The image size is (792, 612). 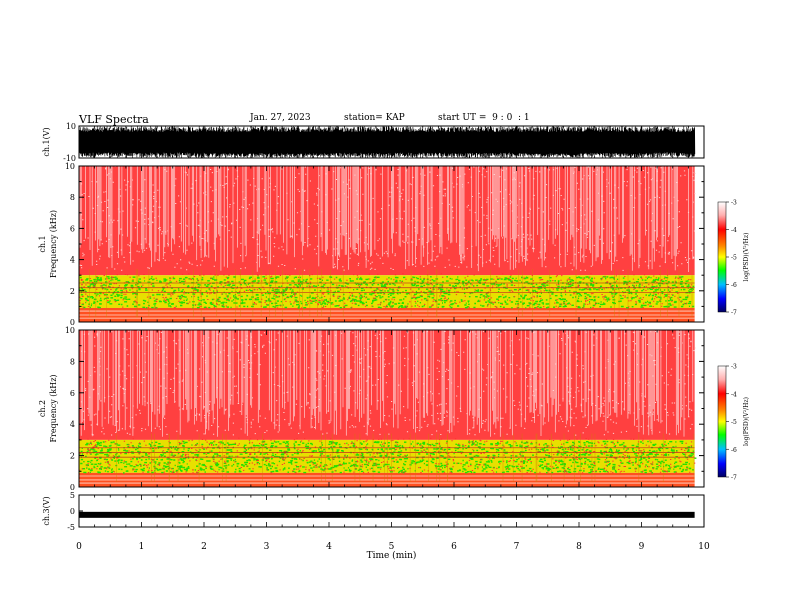 What do you see at coordinates (72, 260) in the screenshot?
I see `ch1-ytick-label: 4` at bounding box center [72, 260].